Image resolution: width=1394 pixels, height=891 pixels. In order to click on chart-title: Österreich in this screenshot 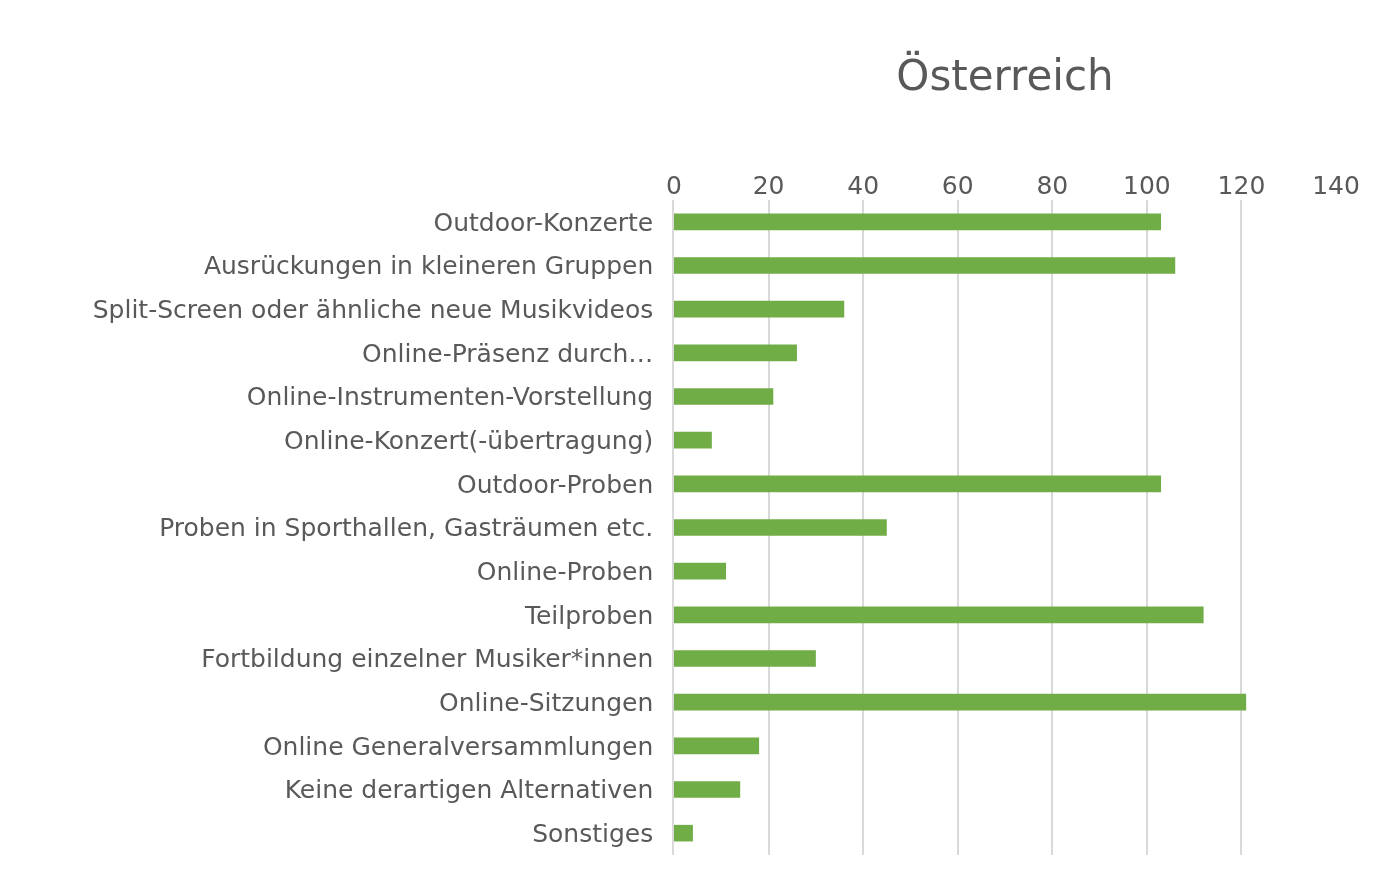, I will do `click(1005, 75)`.